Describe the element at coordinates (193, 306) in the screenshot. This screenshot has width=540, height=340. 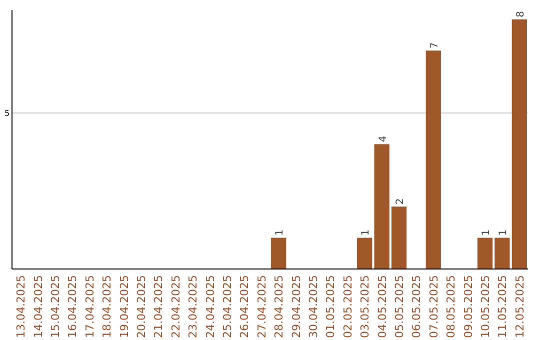
I see `x-tick-label: 23.04.2025` at that location.